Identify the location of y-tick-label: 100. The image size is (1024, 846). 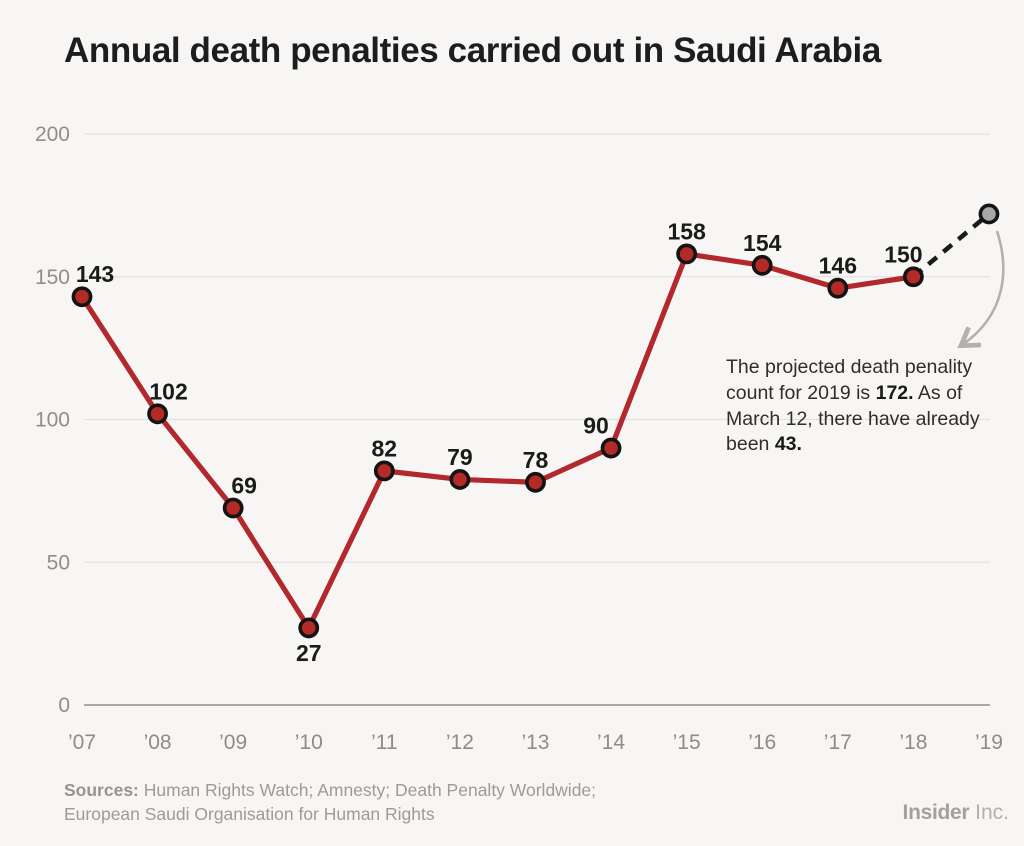
(52, 420).